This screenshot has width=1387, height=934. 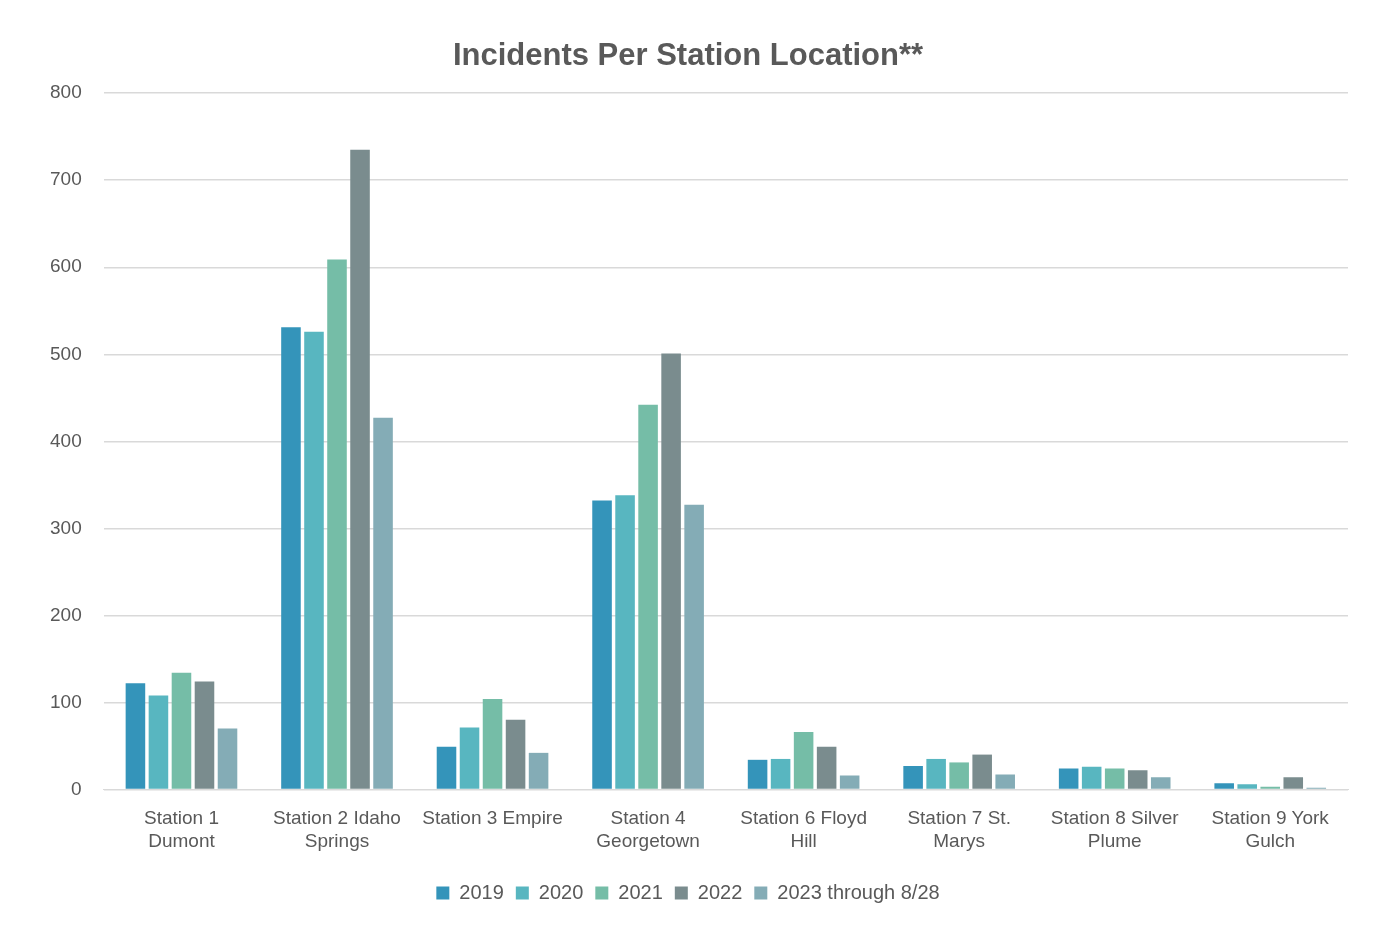 What do you see at coordinates (66, 179) in the screenshot?
I see `y-tick-label: 700` at bounding box center [66, 179].